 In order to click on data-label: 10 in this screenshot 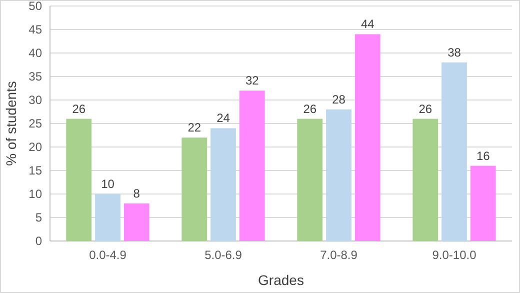, I will do `click(108, 184)`.